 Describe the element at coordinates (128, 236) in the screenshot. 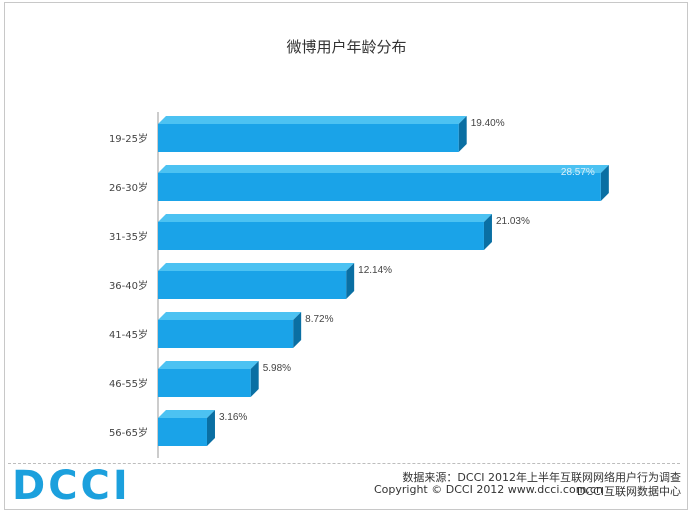

I see `category-label: 31-35岁` at that location.